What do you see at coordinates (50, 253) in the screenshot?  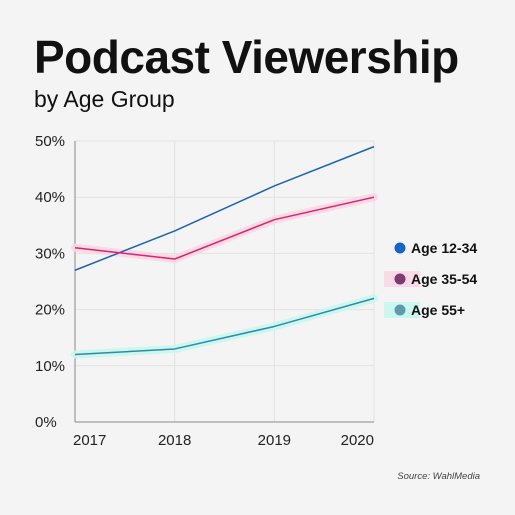 I see `y-tick-label: 30%` at bounding box center [50, 253].